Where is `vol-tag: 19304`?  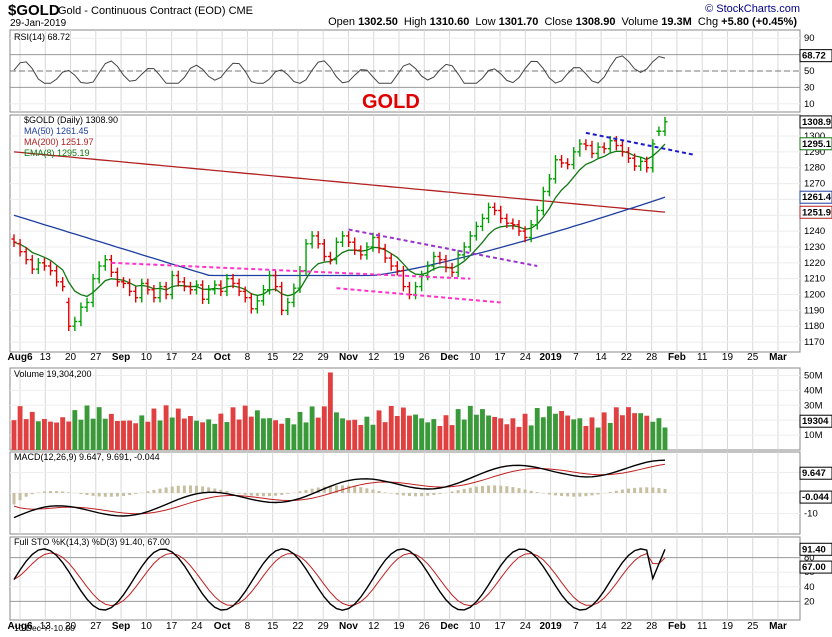
vol-tag: 19304 is located at coordinates (815, 421).